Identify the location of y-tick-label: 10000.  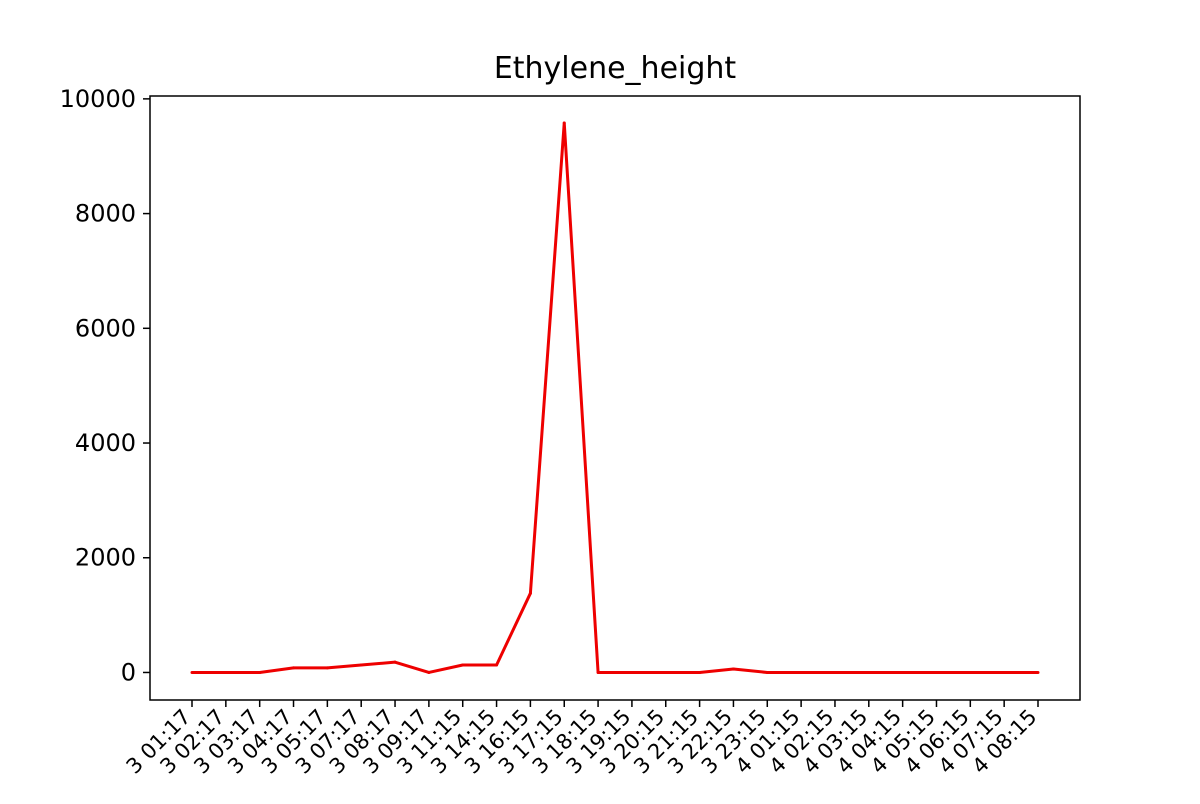
(98, 99).